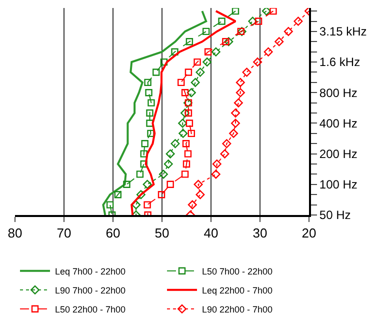  I want to click on y-tick-label: 1.6 kHz, so click(339, 62).